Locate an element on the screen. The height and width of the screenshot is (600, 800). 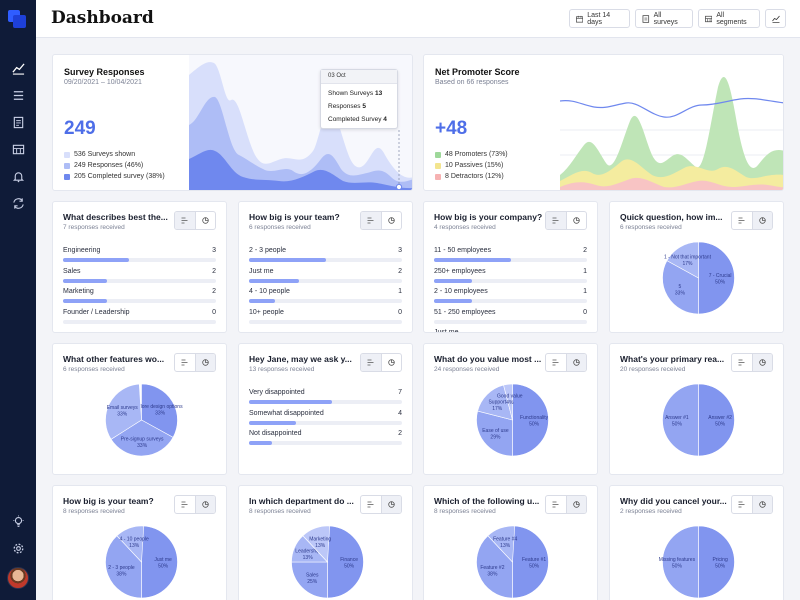
avatar is located at coordinates (18, 578).